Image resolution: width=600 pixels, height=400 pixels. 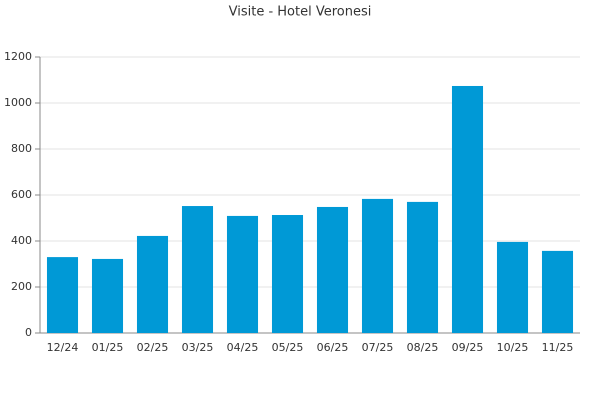 I want to click on x-tick-label: 10/25, so click(x=513, y=347).